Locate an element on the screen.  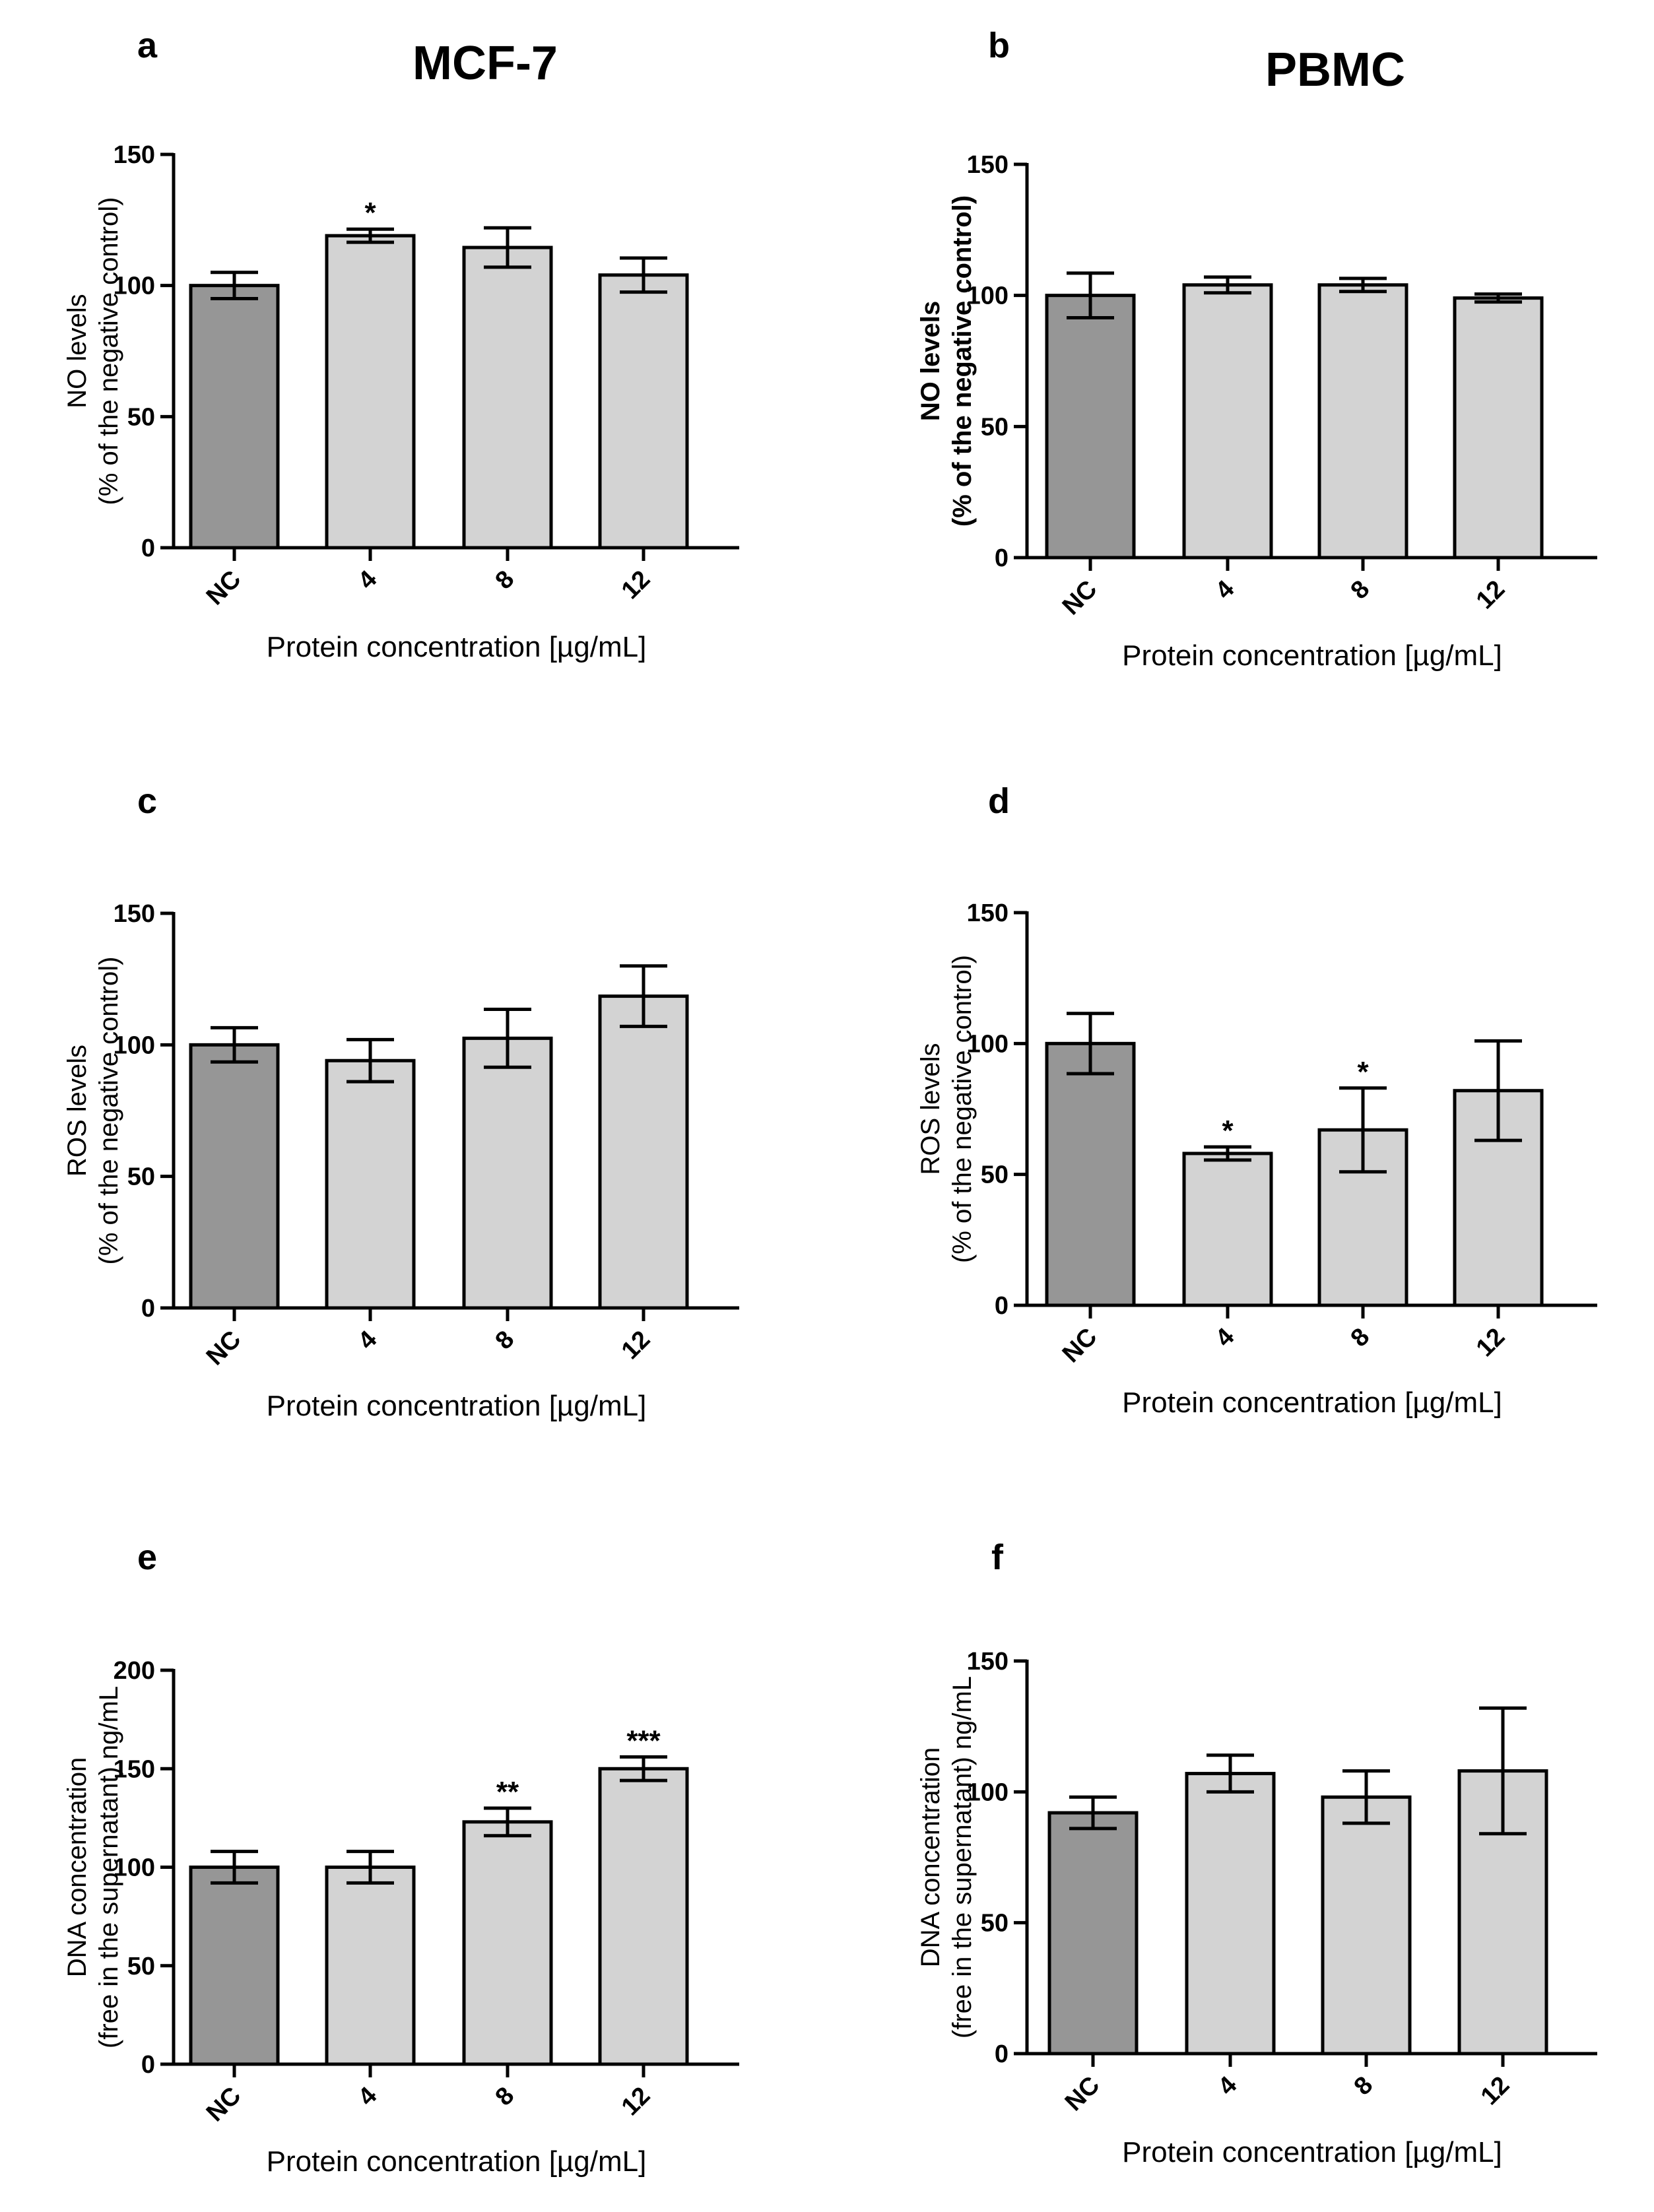
y-axis-label-line-b-2: (% of the negative control) is located at coordinates (962, 361).